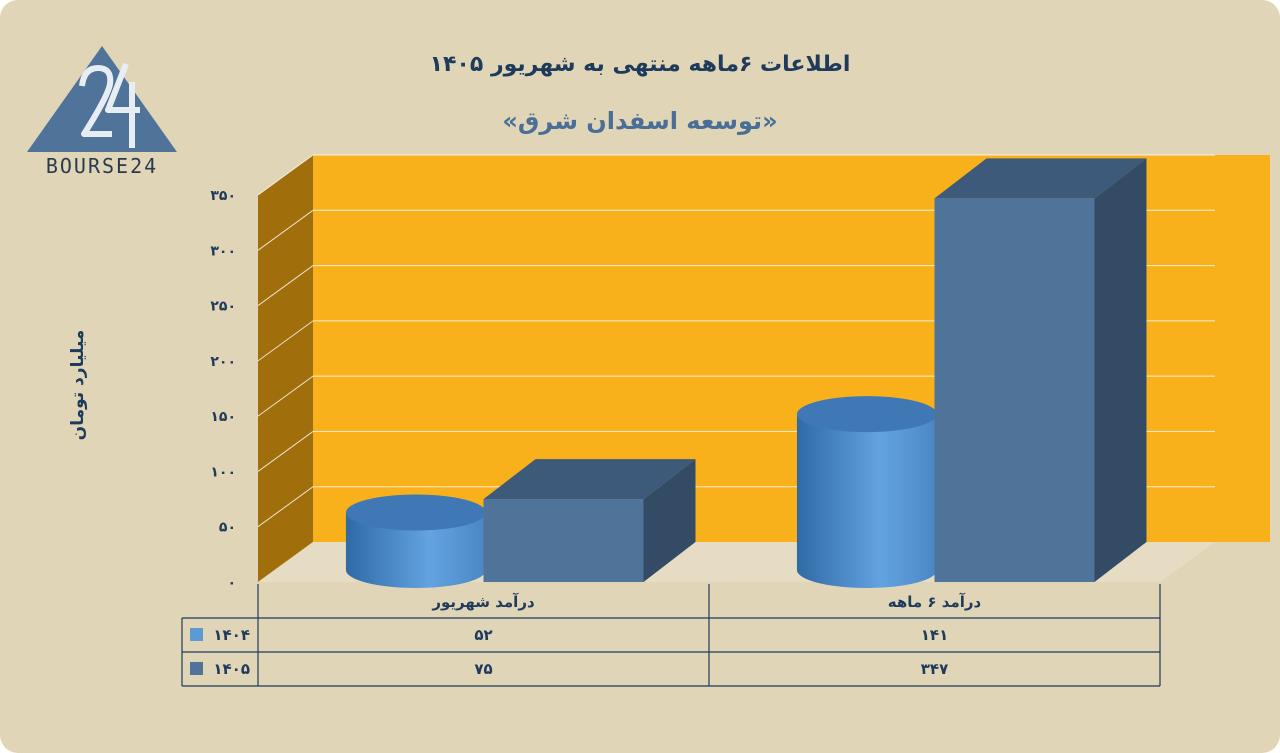 This screenshot has height=753, width=1280. What do you see at coordinates (223, 307) in the screenshot?
I see `y-tick-label: ۲۵۰` at bounding box center [223, 307].